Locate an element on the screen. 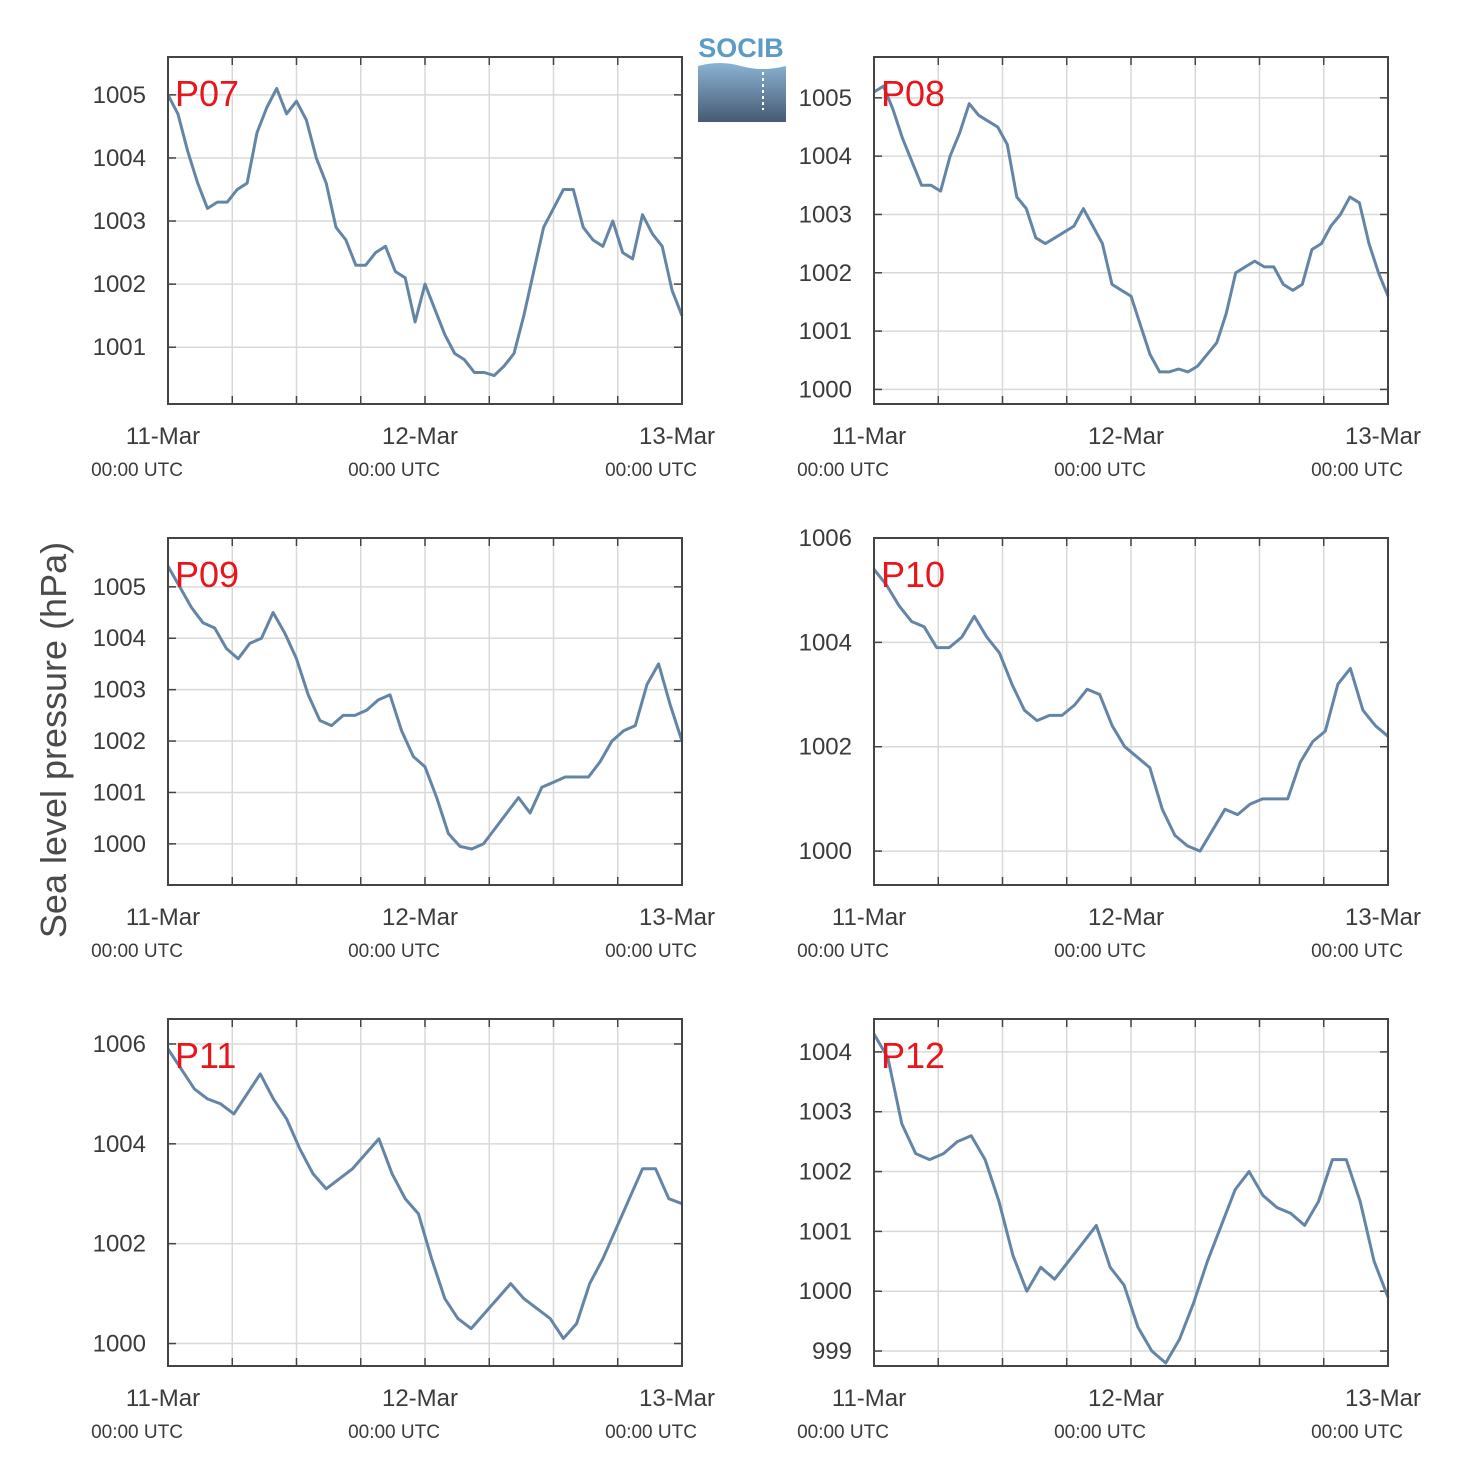  series-line-p08 is located at coordinates (1131, 229).